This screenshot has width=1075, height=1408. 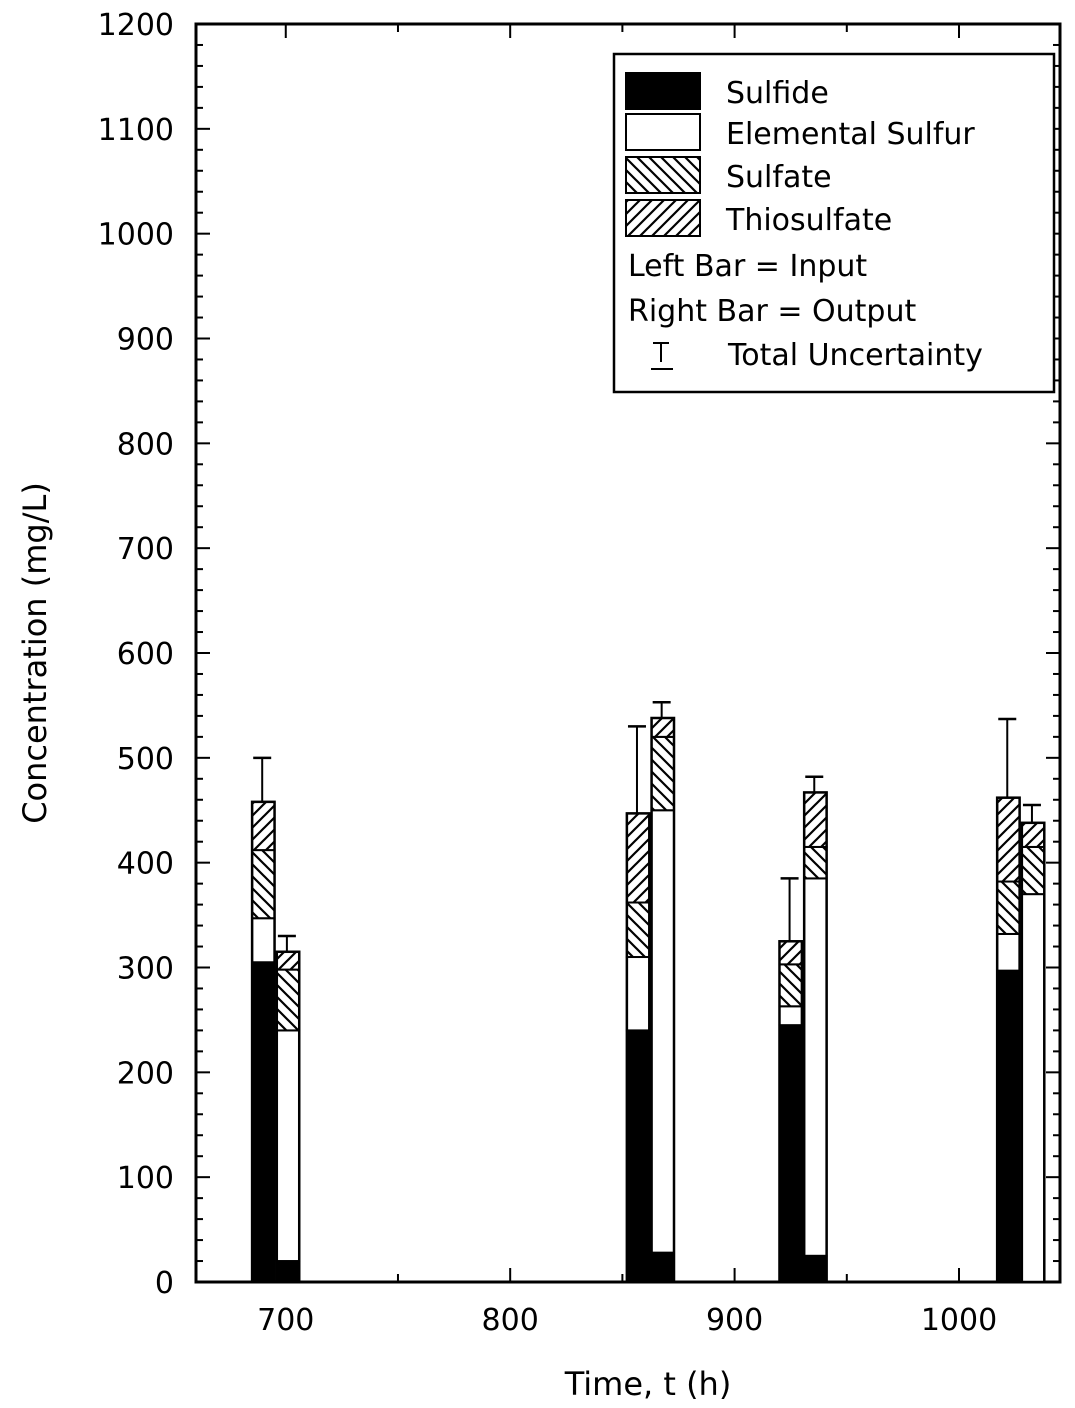 I want to click on y-tick-label: 200, so click(x=145, y=1073).